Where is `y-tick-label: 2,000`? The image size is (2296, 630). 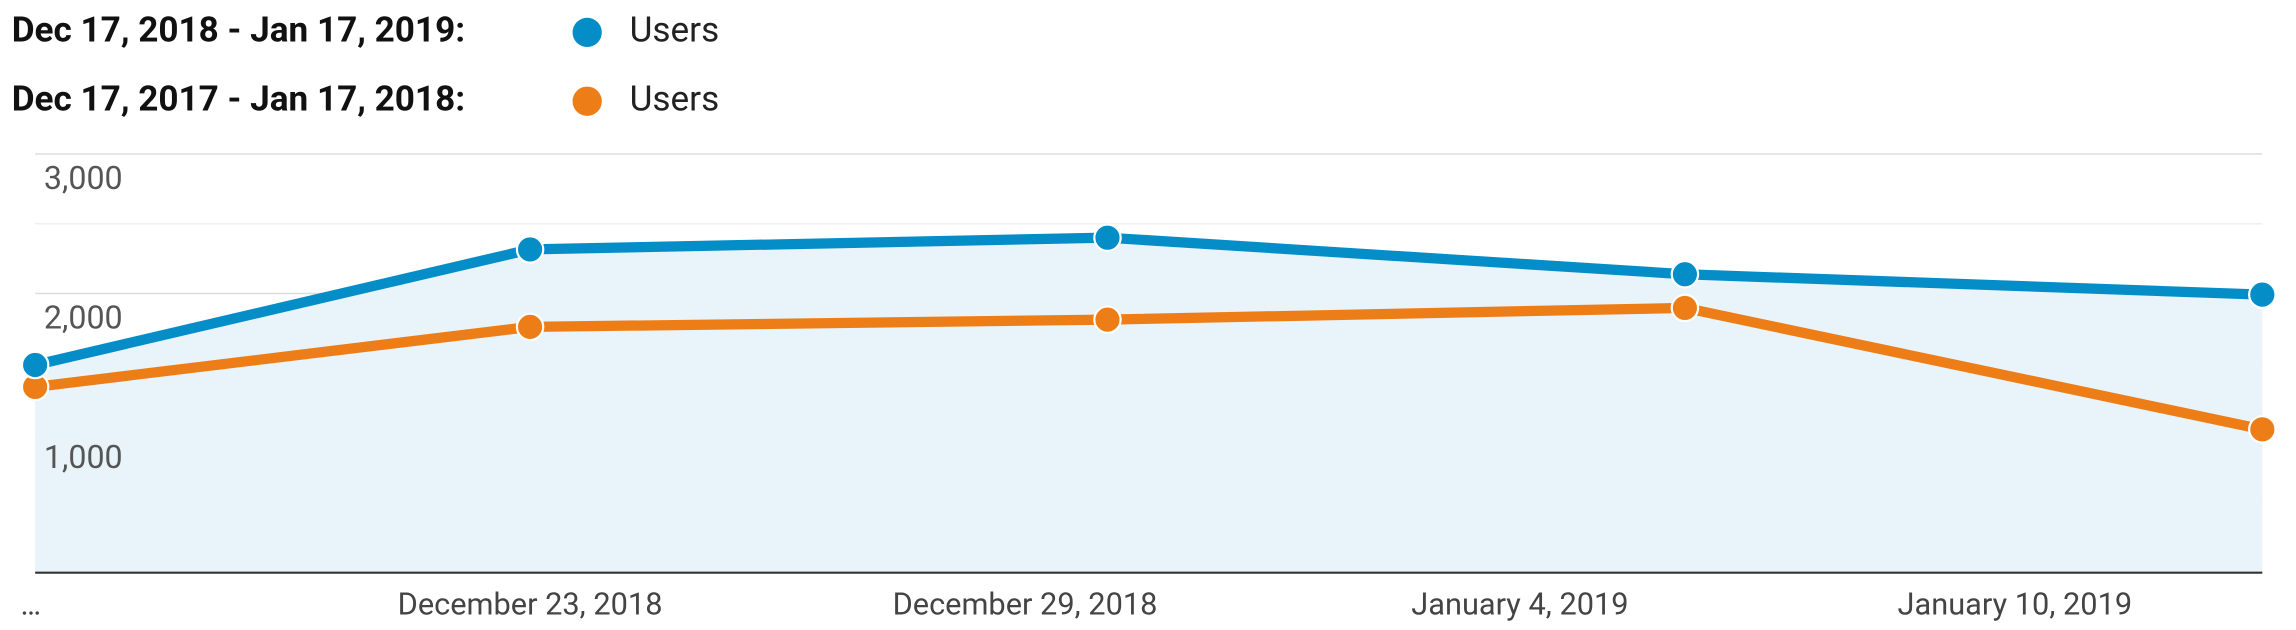
y-tick-label: 2,000 is located at coordinates (83, 317).